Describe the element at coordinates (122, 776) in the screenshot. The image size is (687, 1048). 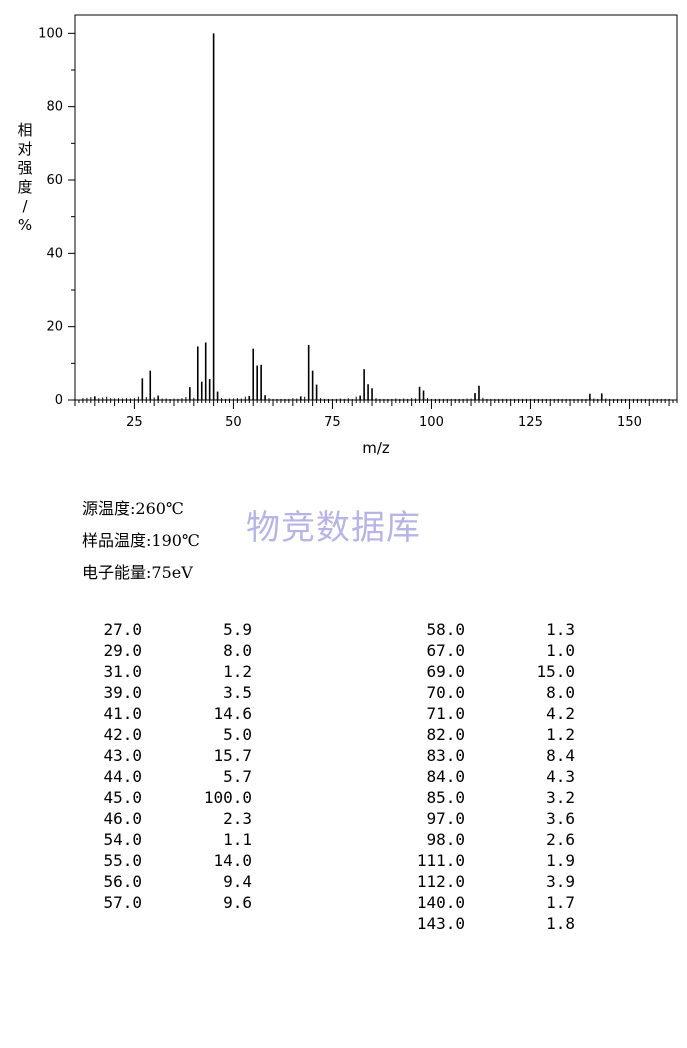
I see `peak-mz: 44.0` at that location.